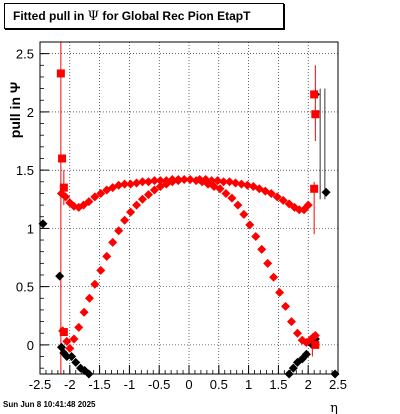 This screenshot has width=400, height=414. Describe the element at coordinates (30, 112) in the screenshot. I see `y-tick-label: 2` at that location.